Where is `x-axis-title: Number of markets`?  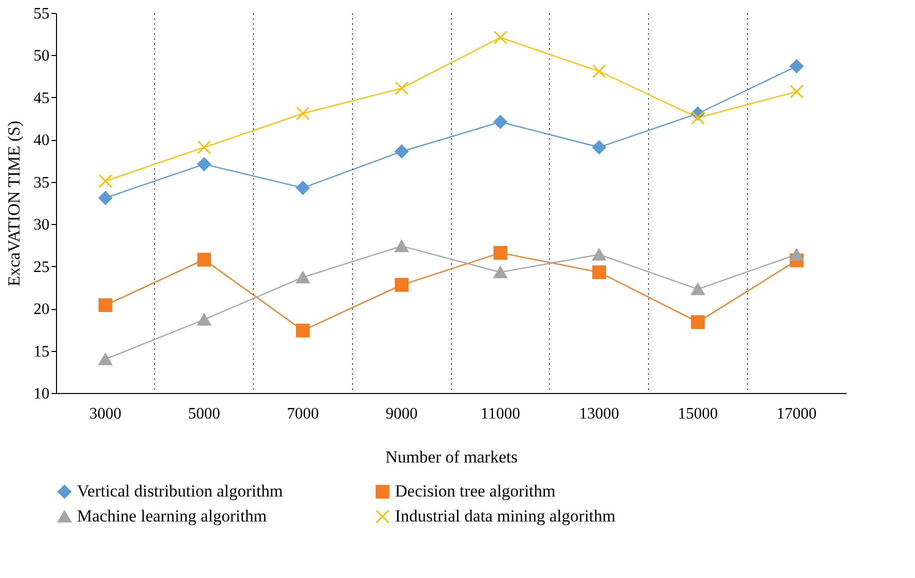
x-axis-title: Number of markets is located at coordinates (451, 457).